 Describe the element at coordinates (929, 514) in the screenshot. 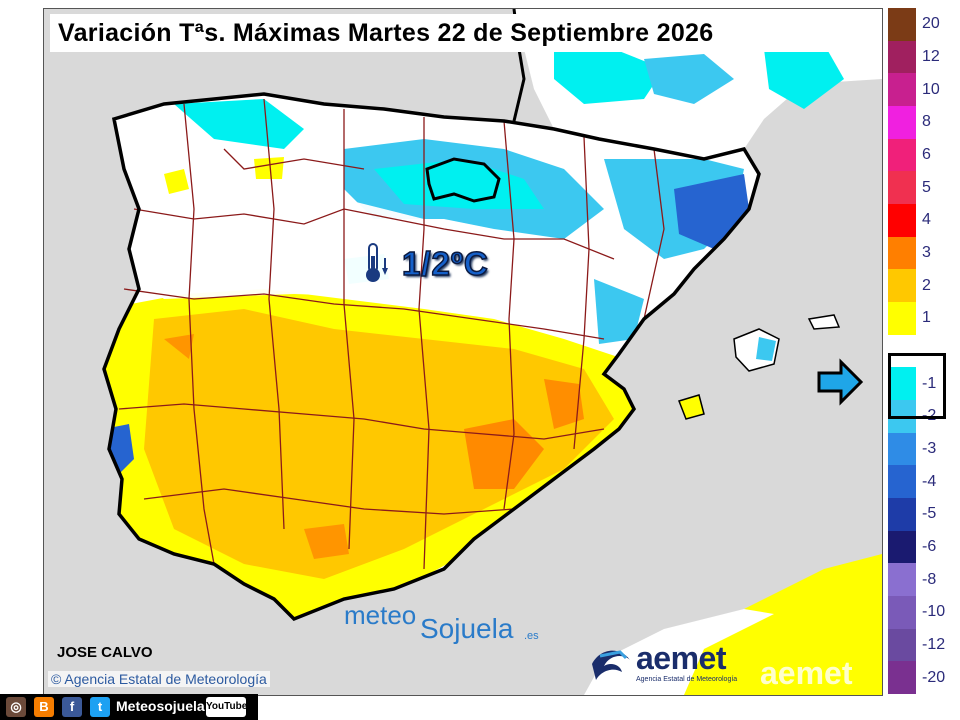

I see `legend-label: -5` at that location.